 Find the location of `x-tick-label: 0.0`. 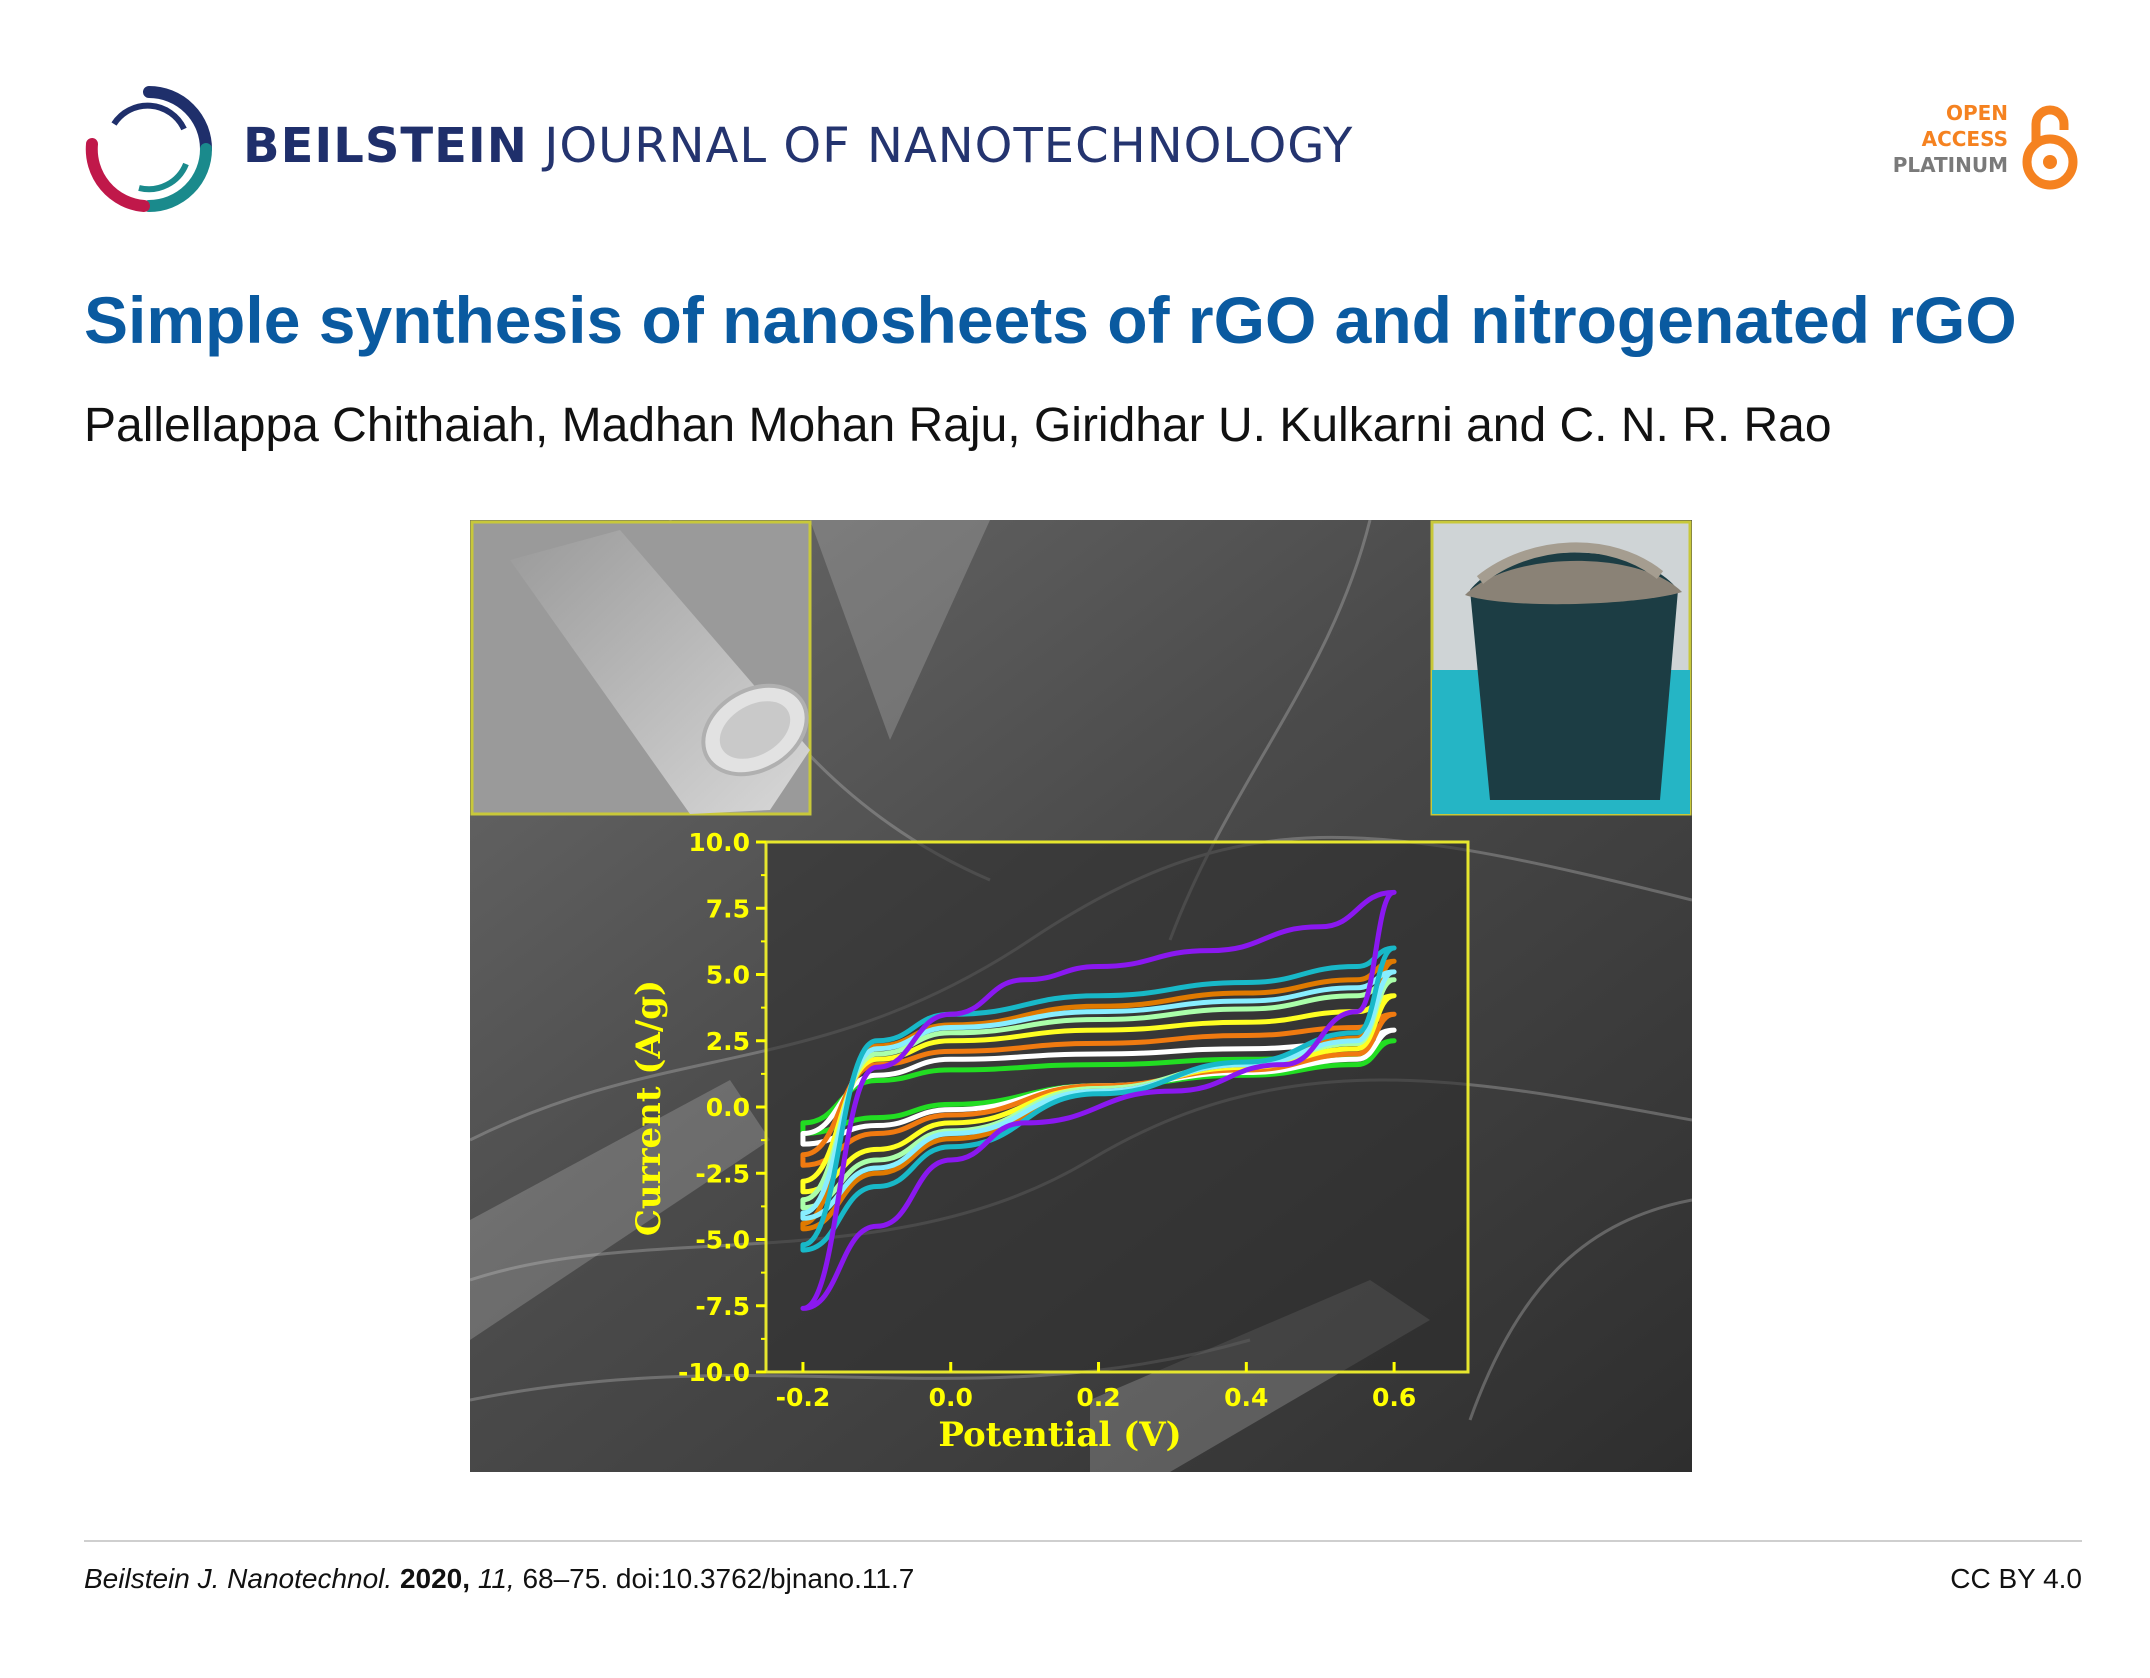

x-tick-label: 0.0 is located at coordinates (951, 1397).